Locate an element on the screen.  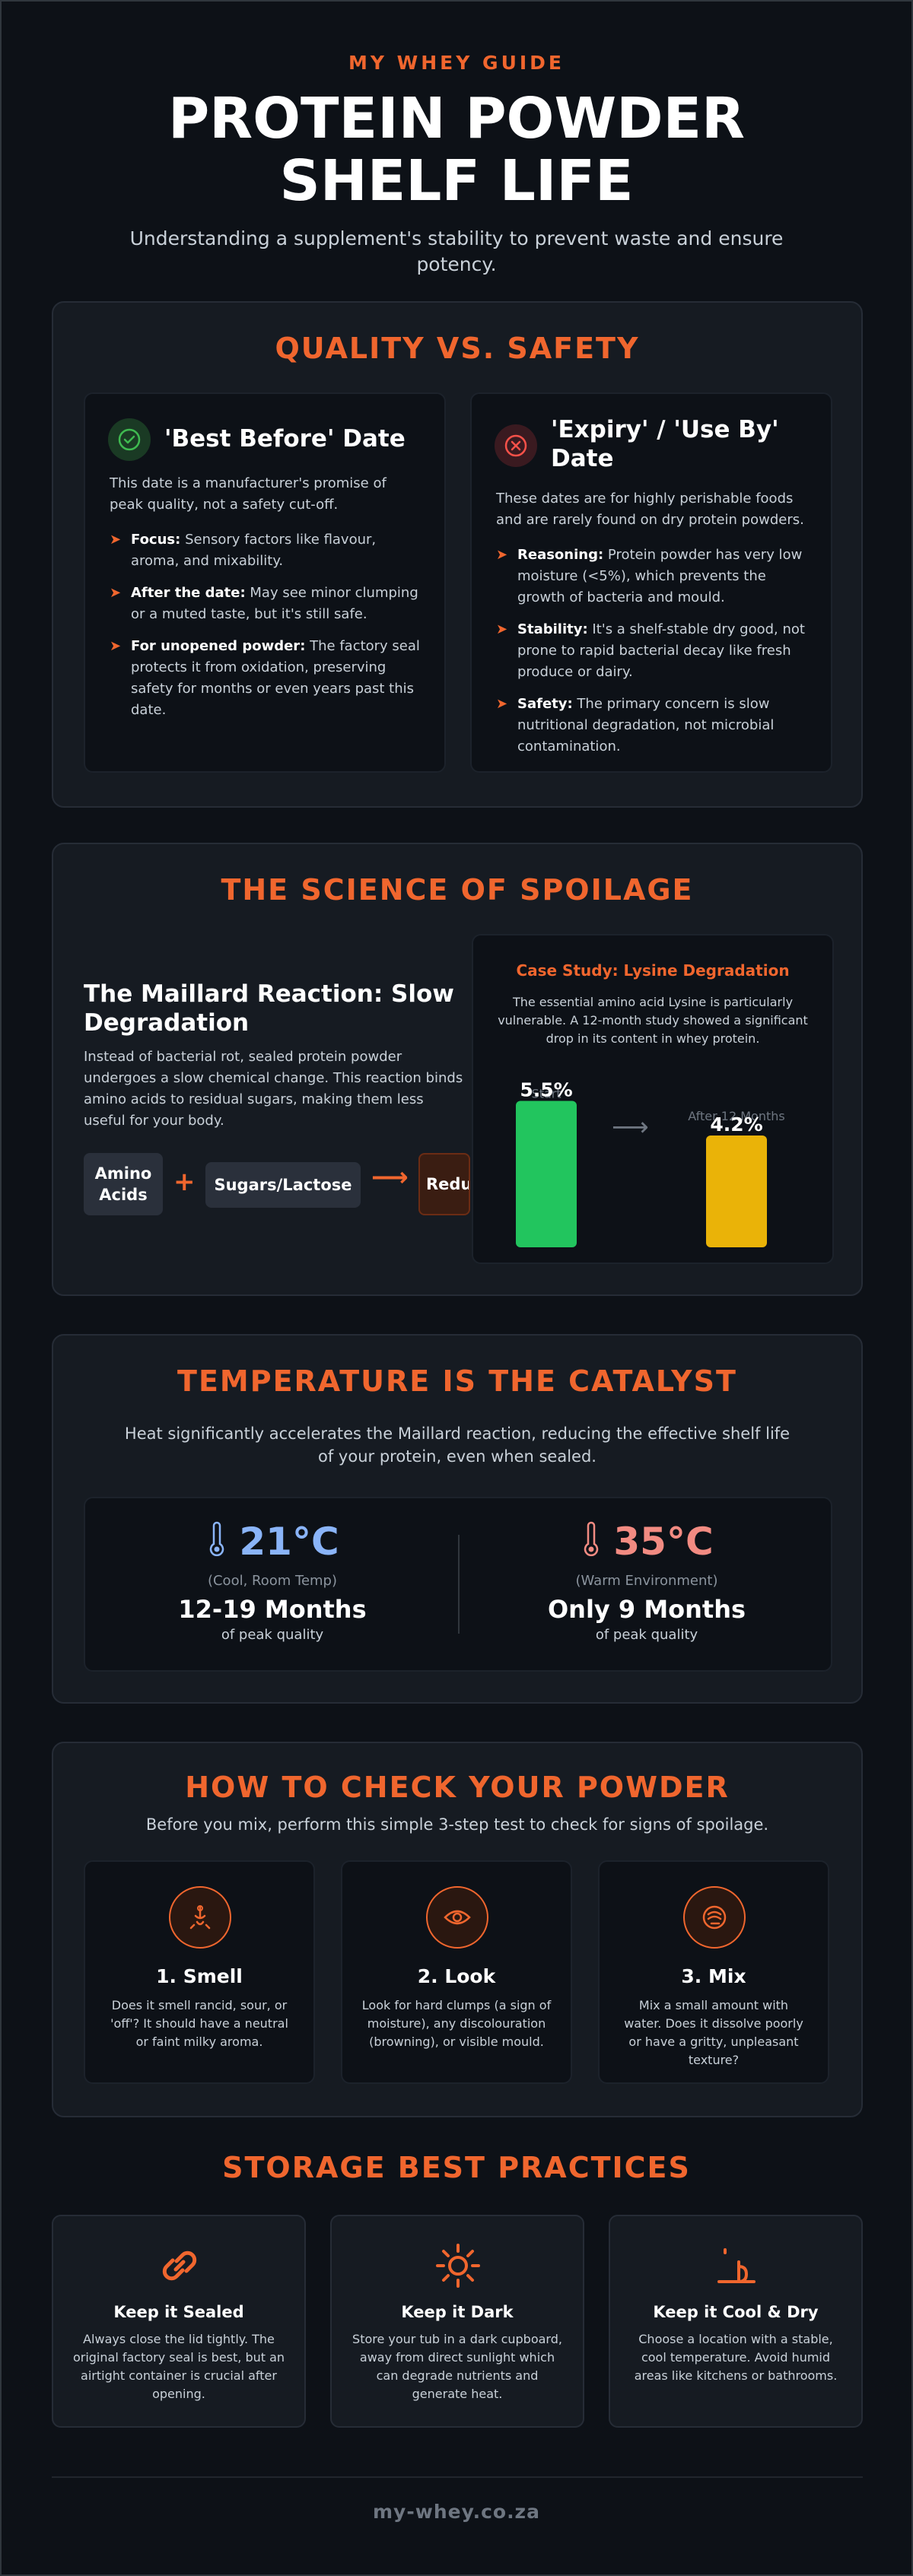
footer-site-link: my-whey.co.za is located at coordinates (456, 2512).